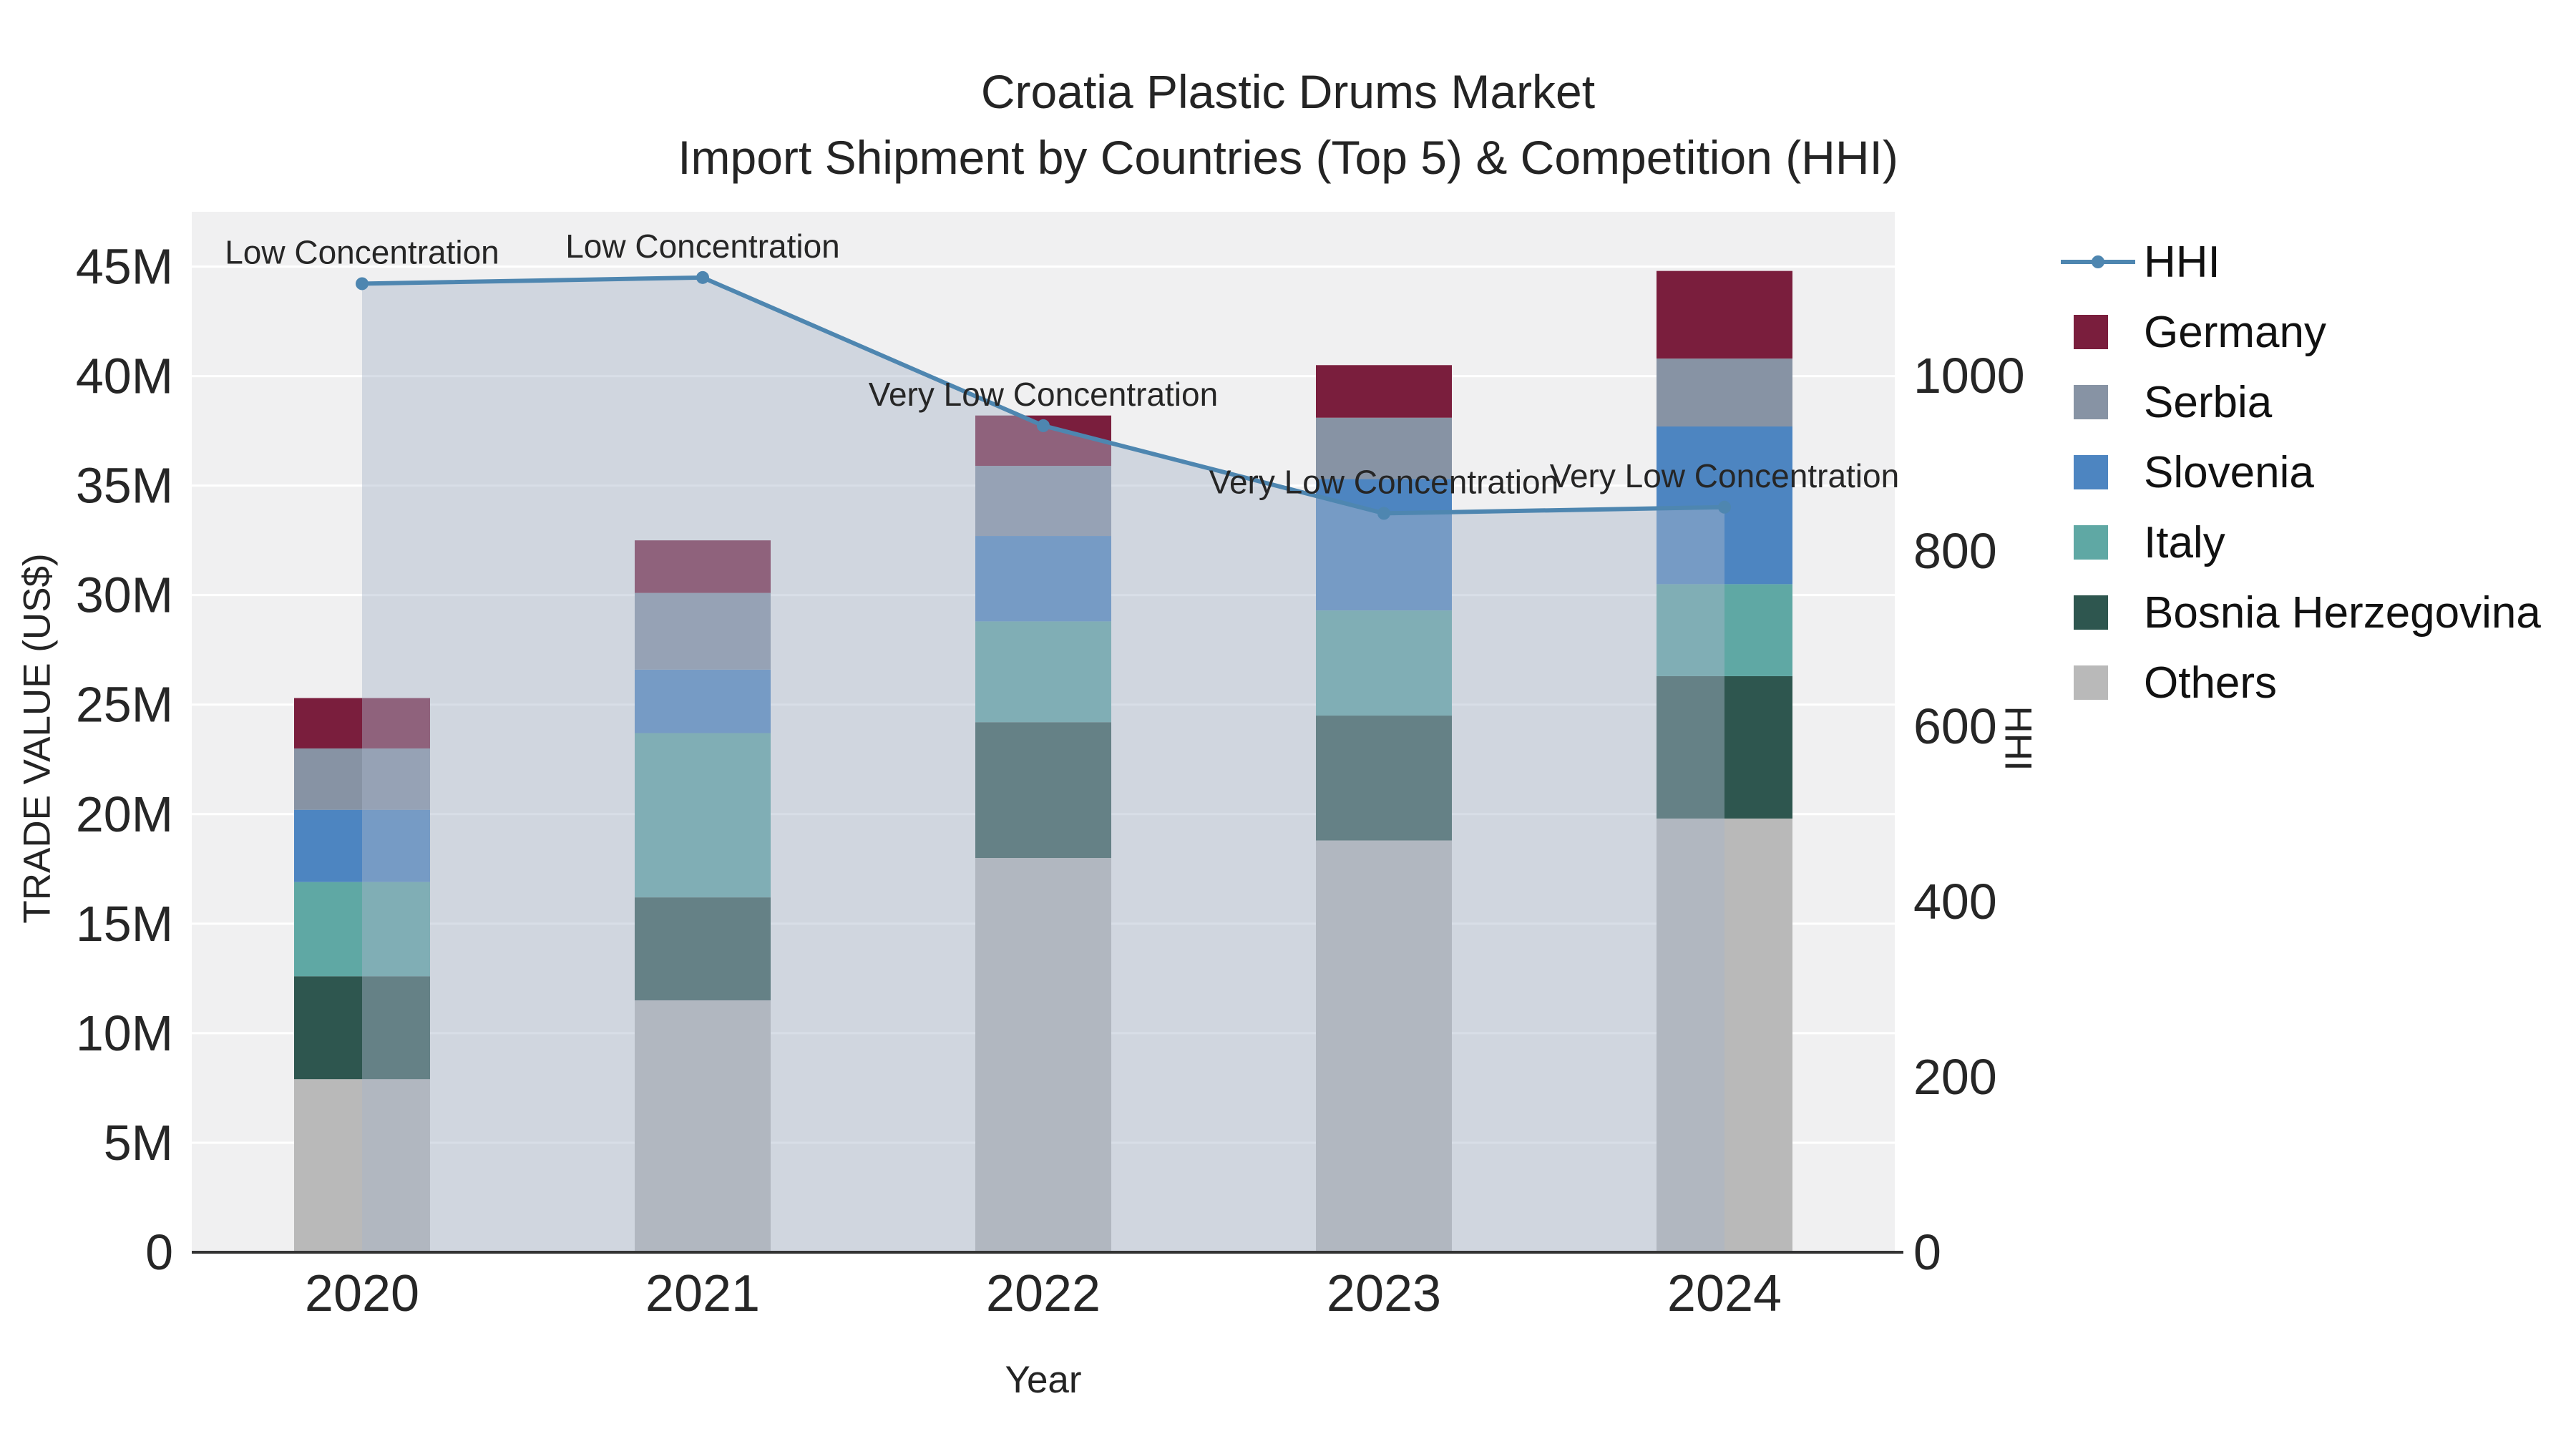  I want to click on bar-segment-2022-serbia, so click(1043, 501).